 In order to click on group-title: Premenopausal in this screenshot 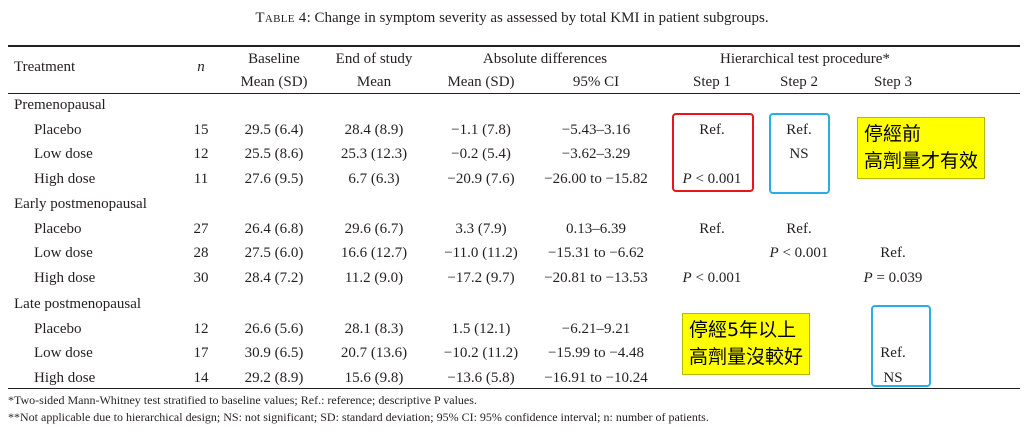, I will do `click(60, 105)`.